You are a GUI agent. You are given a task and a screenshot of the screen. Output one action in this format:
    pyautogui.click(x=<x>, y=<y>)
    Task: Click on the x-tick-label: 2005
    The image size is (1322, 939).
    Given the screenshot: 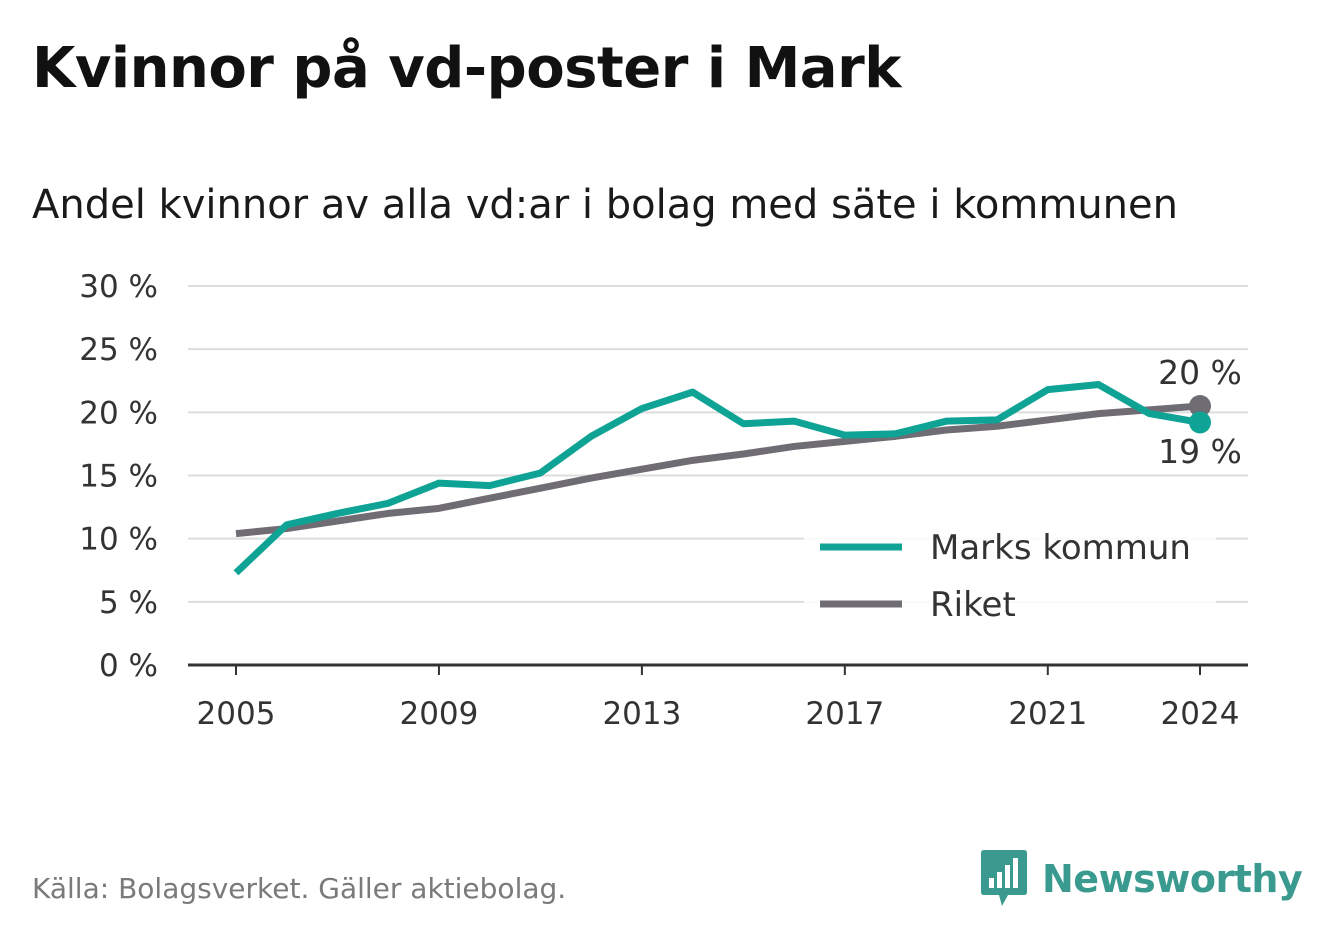 What is the action you would take?
    pyautogui.click(x=236, y=714)
    